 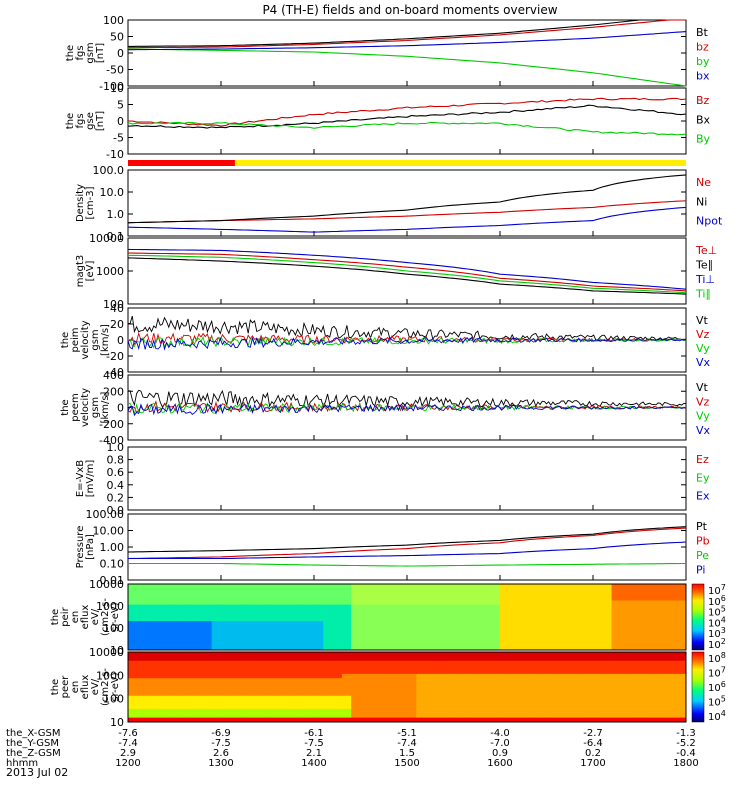 What do you see at coordinates (110, 606) in the screenshot?
I see `y-tick-label: 1000` at bounding box center [110, 606].